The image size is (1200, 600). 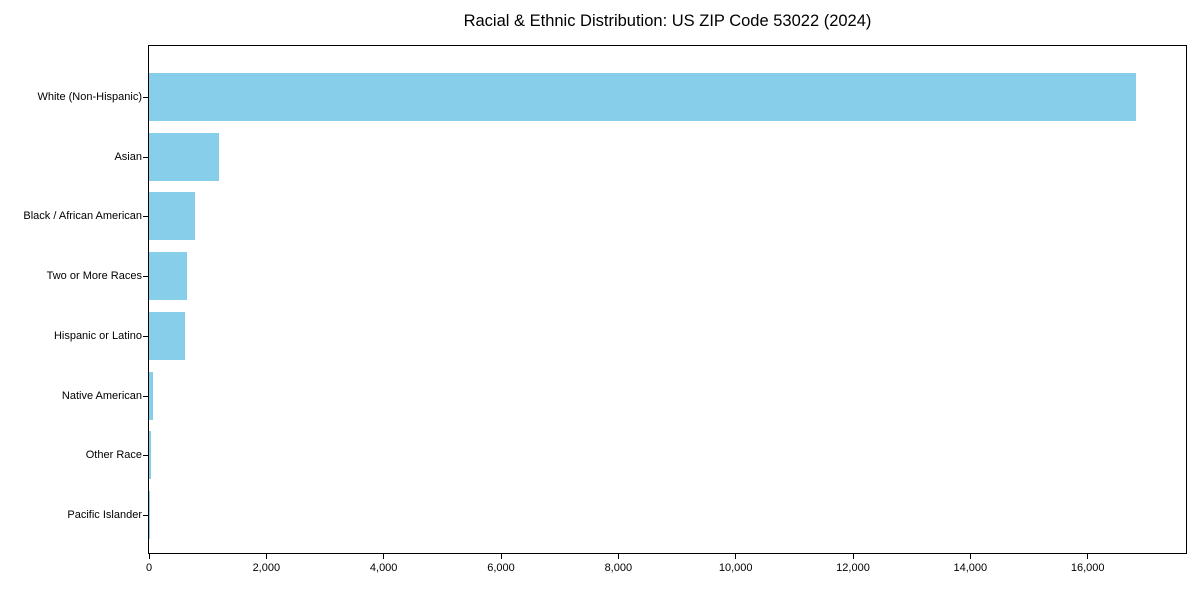 What do you see at coordinates (101, 395) in the screenshot?
I see `y-axis-label: Native American` at bounding box center [101, 395].